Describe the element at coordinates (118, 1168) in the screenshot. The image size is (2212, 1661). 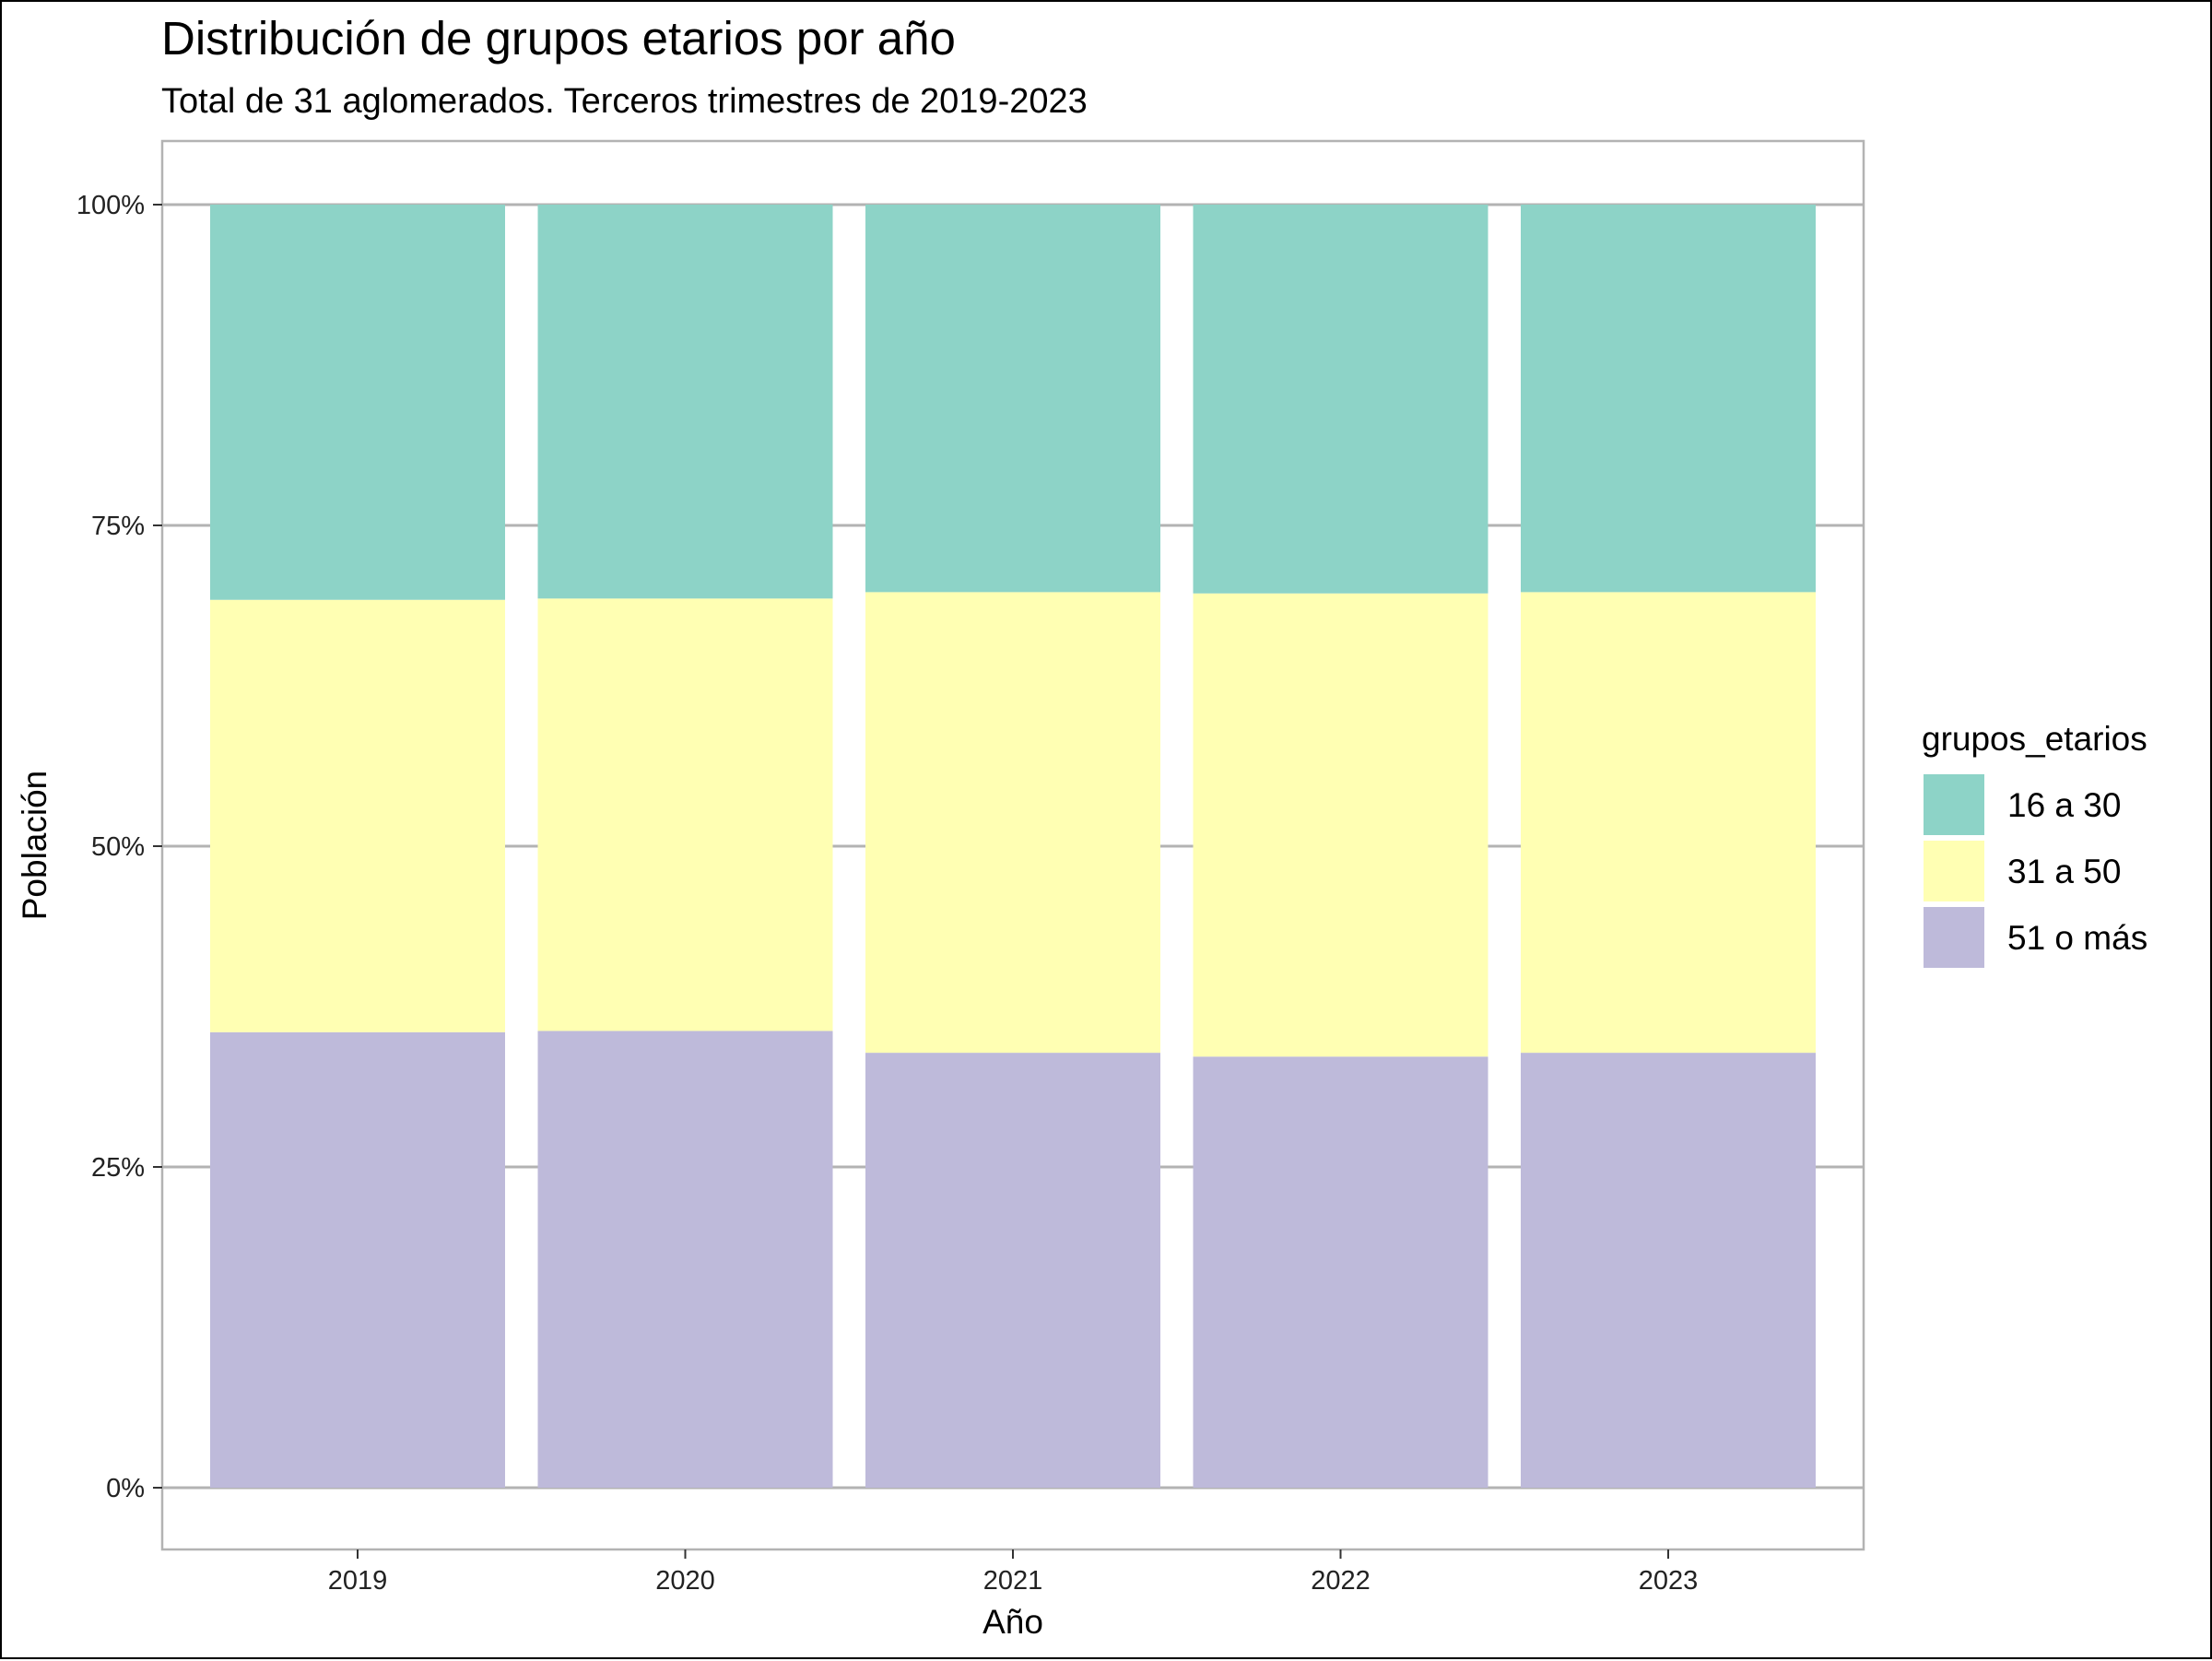
I see `y-tick-label: 25%` at that location.